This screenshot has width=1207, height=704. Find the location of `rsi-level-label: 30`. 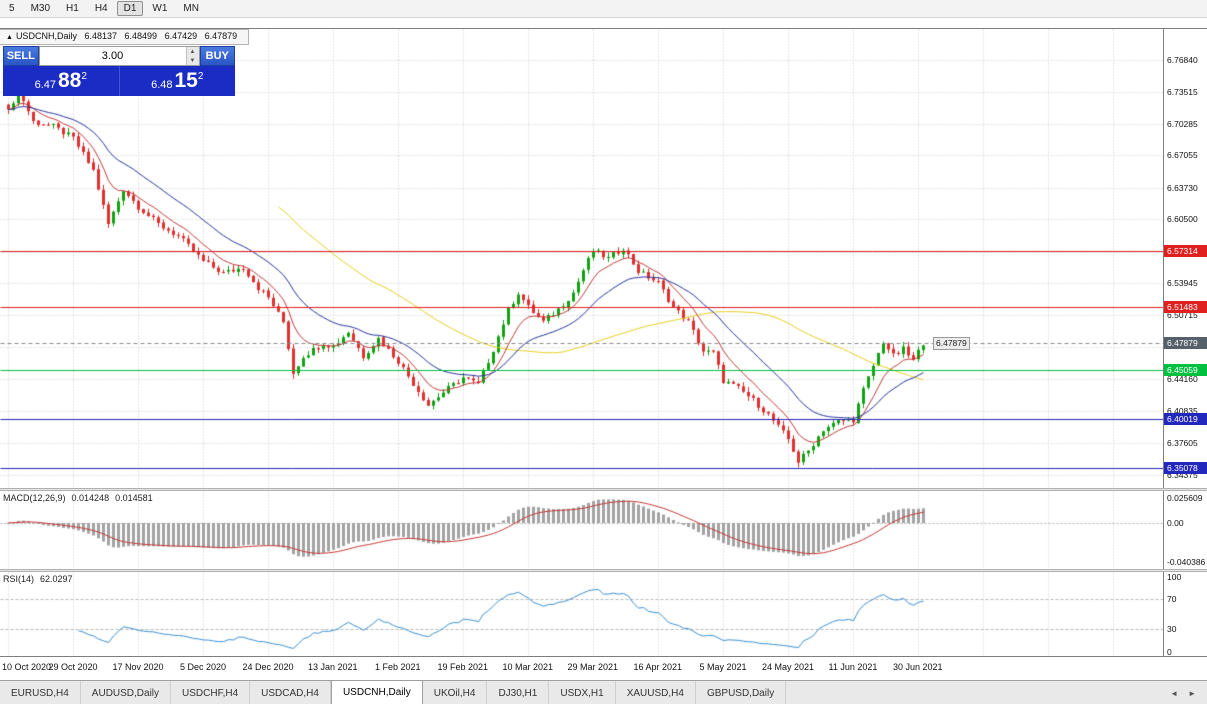

rsi-level-label: 30 is located at coordinates (1172, 629).